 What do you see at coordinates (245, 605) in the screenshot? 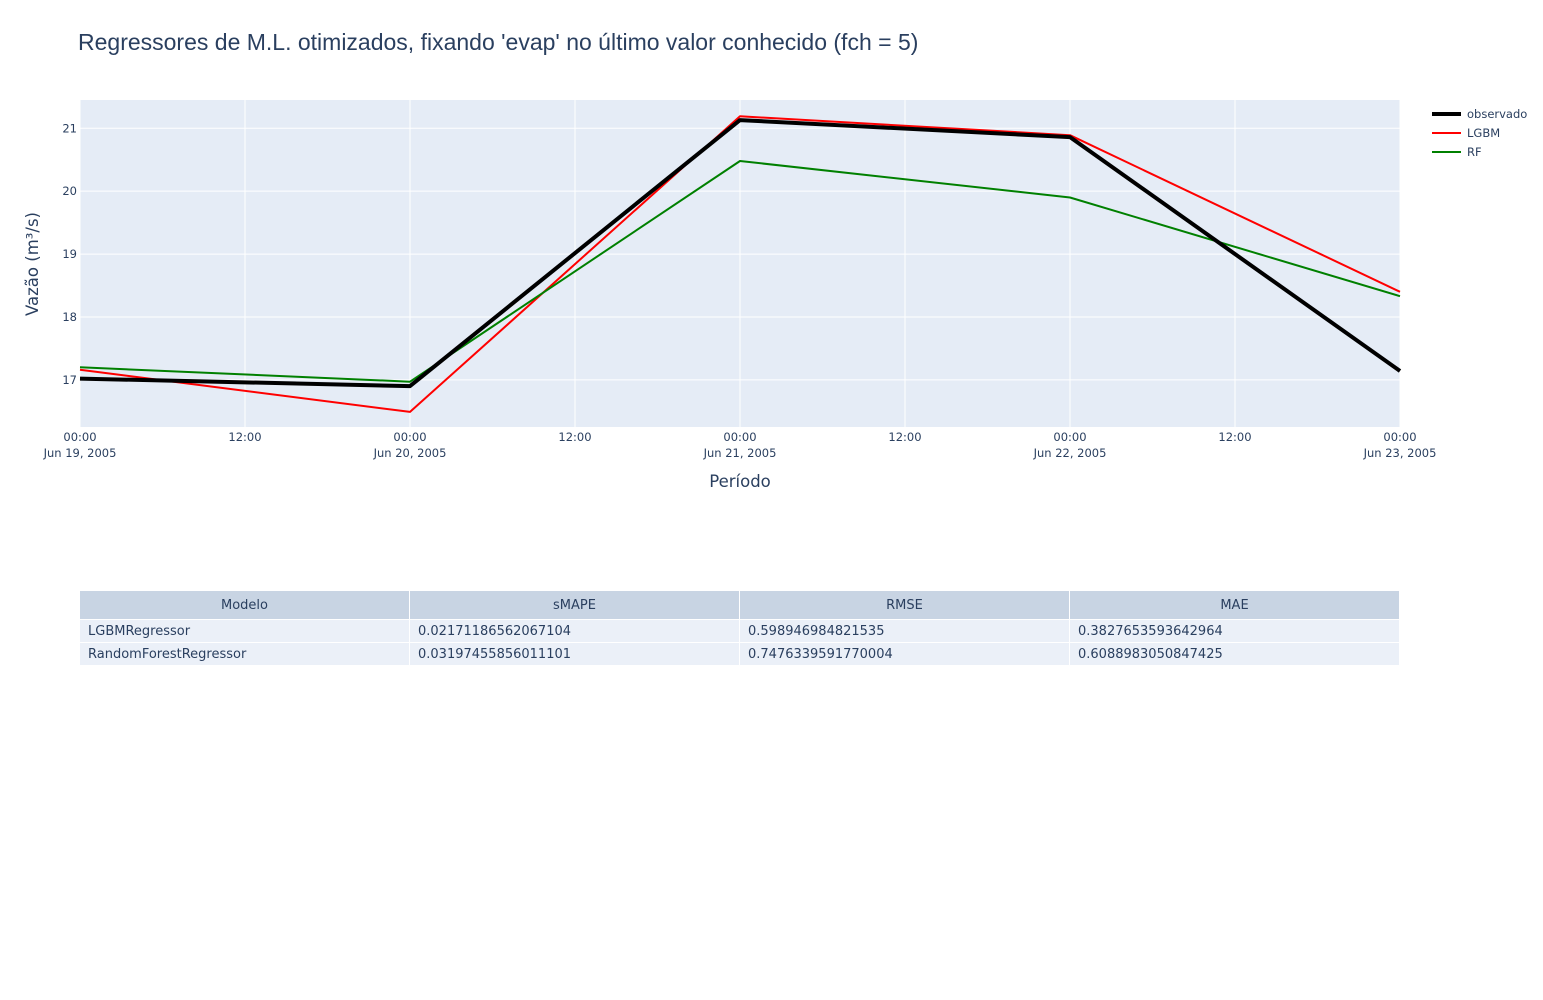
I see `header-modelo: Modelo` at bounding box center [245, 605].